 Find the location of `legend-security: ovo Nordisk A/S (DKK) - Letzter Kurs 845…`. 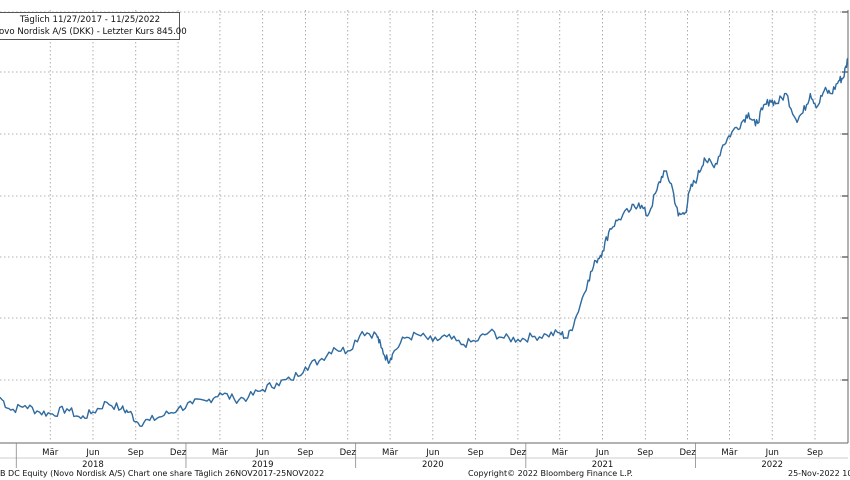

legend-security: ovo Nordisk A/S (DKK) - Letzter Kurs 845… is located at coordinates (93, 32).